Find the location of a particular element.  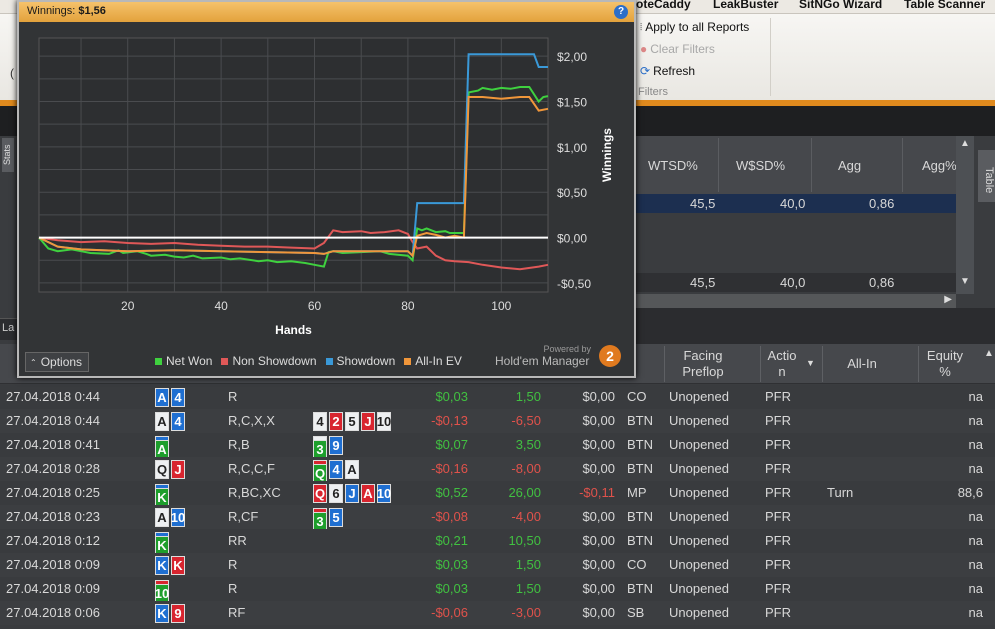

stats-side-tab: Stats is located at coordinates (8, 155).